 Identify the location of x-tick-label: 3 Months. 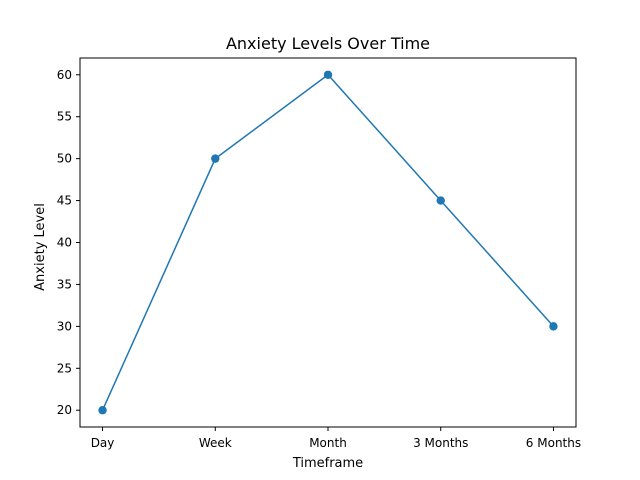
(440, 443).